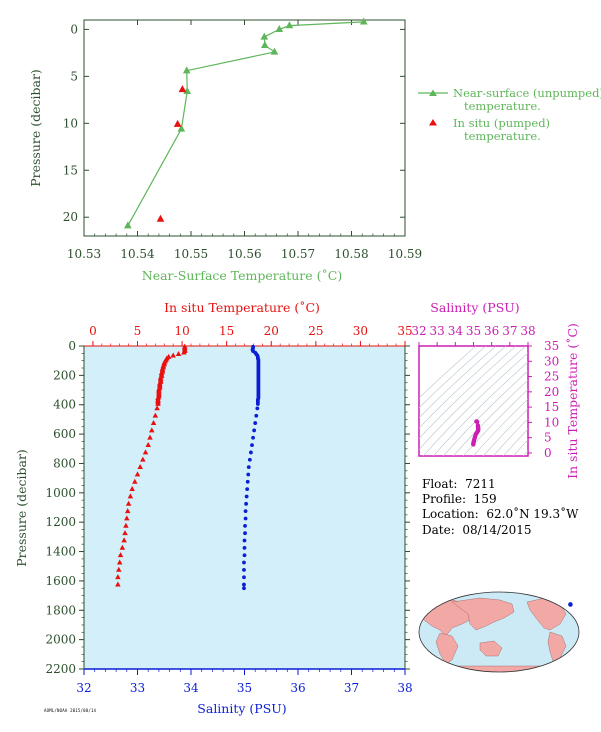 The height and width of the screenshot is (732, 601). What do you see at coordinates (251, 467) in the screenshot?
I see `salinity-profile-markers` at bounding box center [251, 467].